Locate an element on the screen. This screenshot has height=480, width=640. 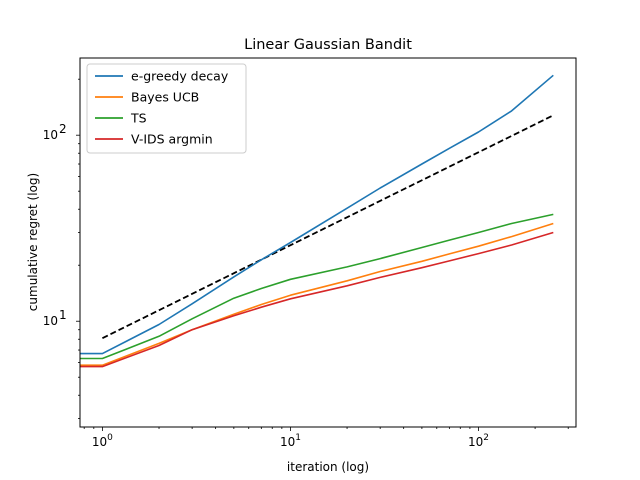
y-tick-exponent: 2 is located at coordinates (63, 129).